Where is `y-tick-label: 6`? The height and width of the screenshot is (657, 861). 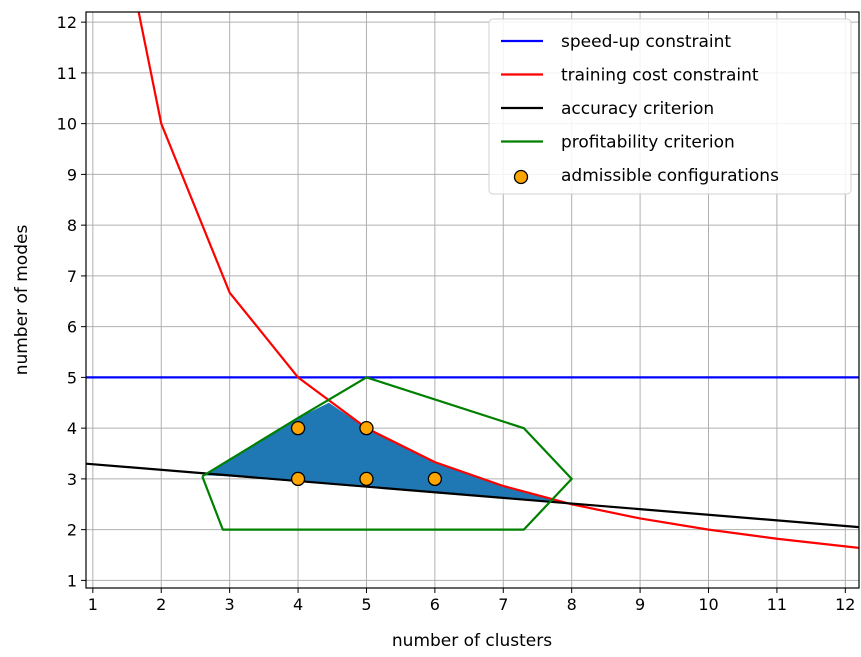
y-tick-label: 6 is located at coordinates (72, 327).